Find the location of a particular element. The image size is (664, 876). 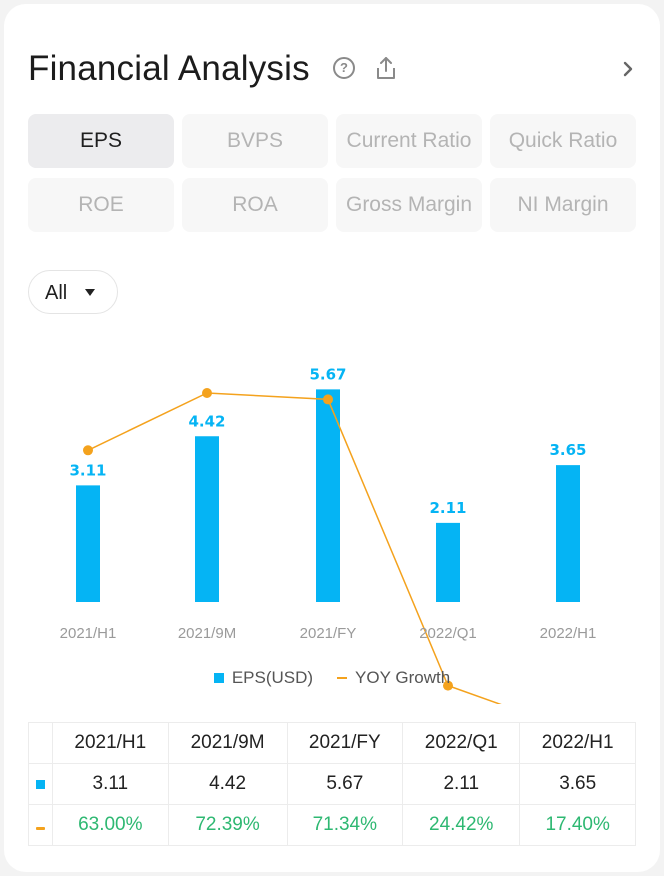

table-header-row: 2021/H1 2021/9M 2021/FY 2022/Q1 2022/H1 is located at coordinates (332, 743).